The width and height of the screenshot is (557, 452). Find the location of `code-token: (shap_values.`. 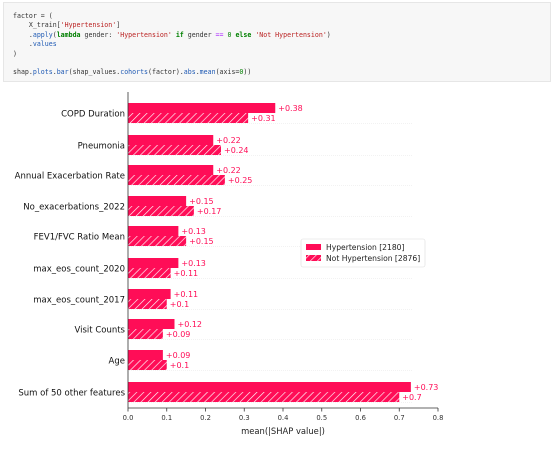

code-token: (shap_values. is located at coordinates (94, 72).